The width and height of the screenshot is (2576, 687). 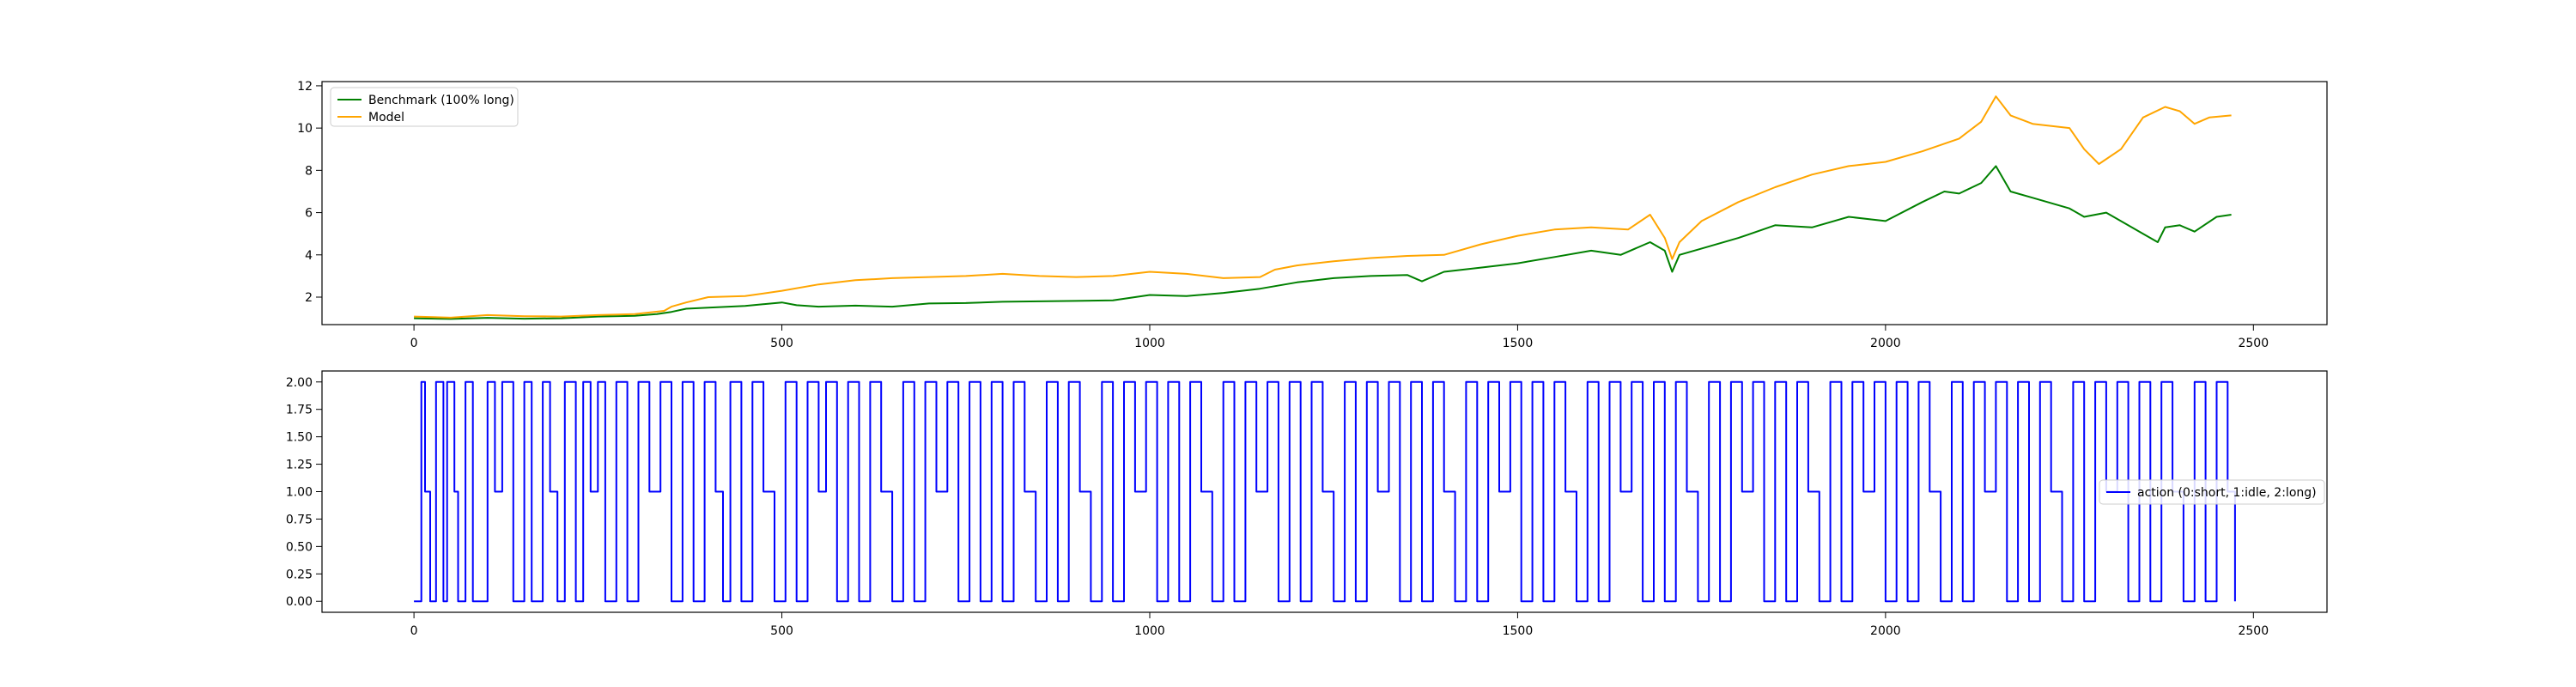 I want to click on y-tick-label: 1.75, so click(x=300, y=410).